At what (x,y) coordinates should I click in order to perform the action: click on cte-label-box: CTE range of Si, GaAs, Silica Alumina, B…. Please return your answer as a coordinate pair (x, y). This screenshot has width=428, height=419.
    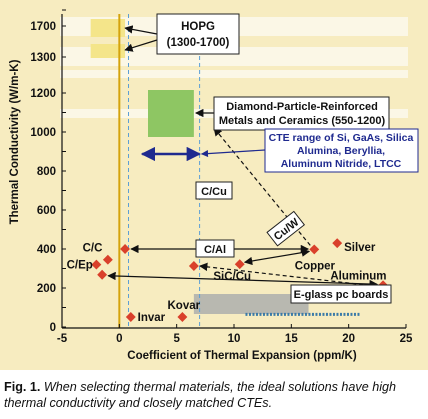
    Looking at the image, I should click on (341, 150).